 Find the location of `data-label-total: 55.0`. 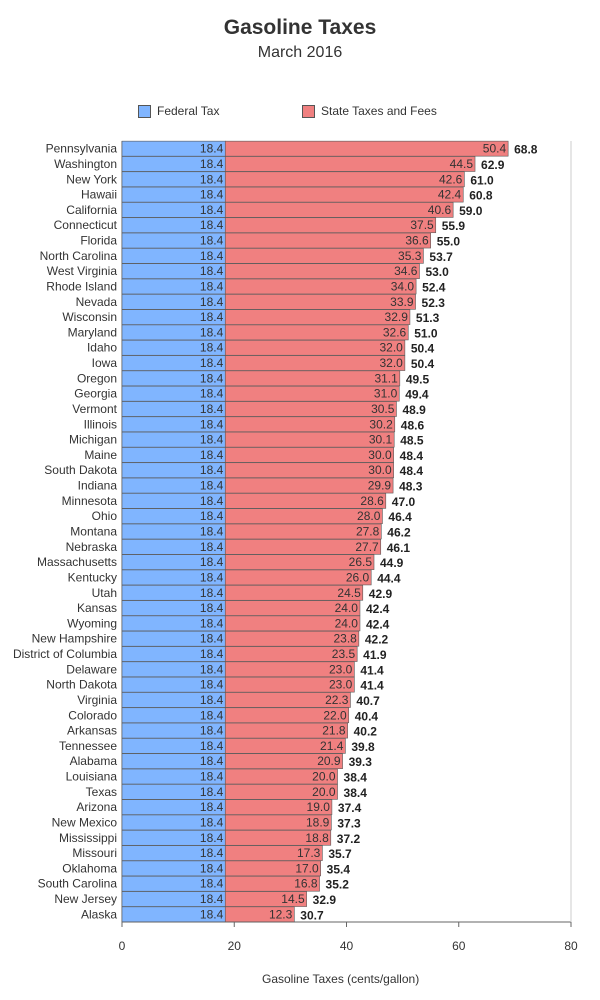

data-label-total: 55.0 is located at coordinates (449, 242).